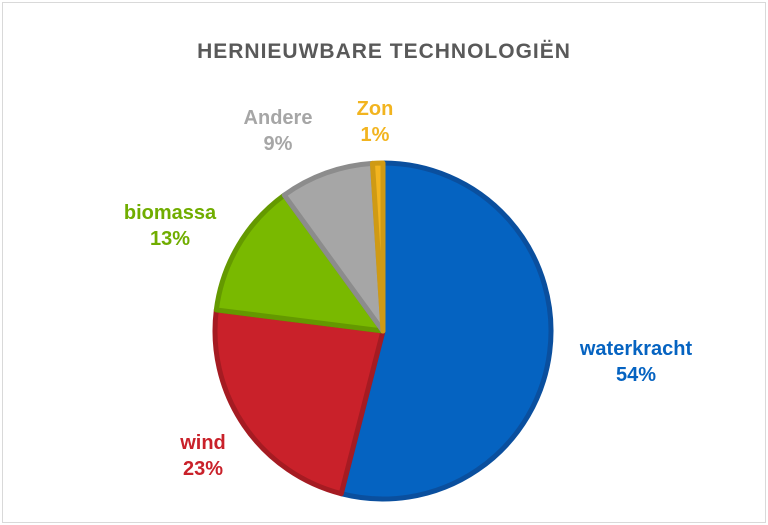  I want to click on slice-name-biomassa: biomassa, so click(170, 213).